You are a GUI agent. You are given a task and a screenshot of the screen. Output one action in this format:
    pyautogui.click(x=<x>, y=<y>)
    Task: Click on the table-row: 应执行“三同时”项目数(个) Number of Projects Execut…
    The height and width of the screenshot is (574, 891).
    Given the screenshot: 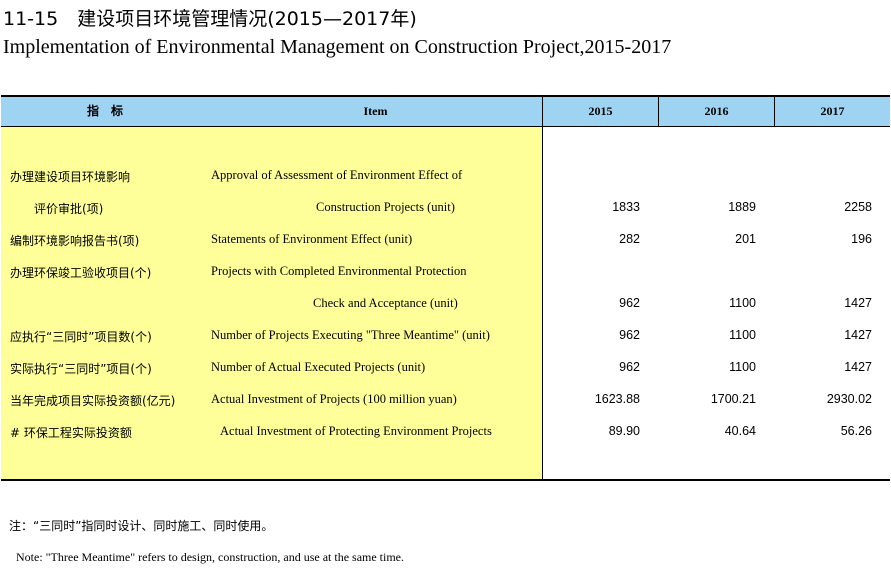 What is the action you would take?
    pyautogui.click(x=445, y=337)
    